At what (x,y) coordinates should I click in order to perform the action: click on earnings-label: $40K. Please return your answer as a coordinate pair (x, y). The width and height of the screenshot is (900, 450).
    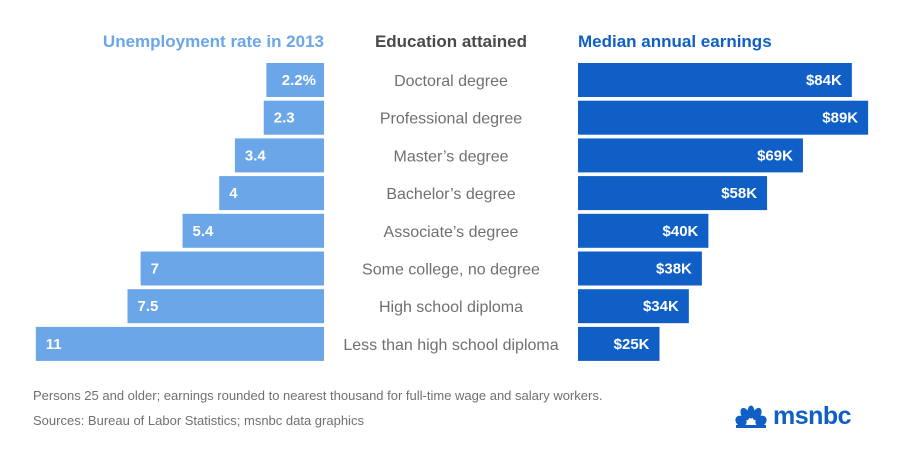
    Looking at the image, I should click on (681, 231).